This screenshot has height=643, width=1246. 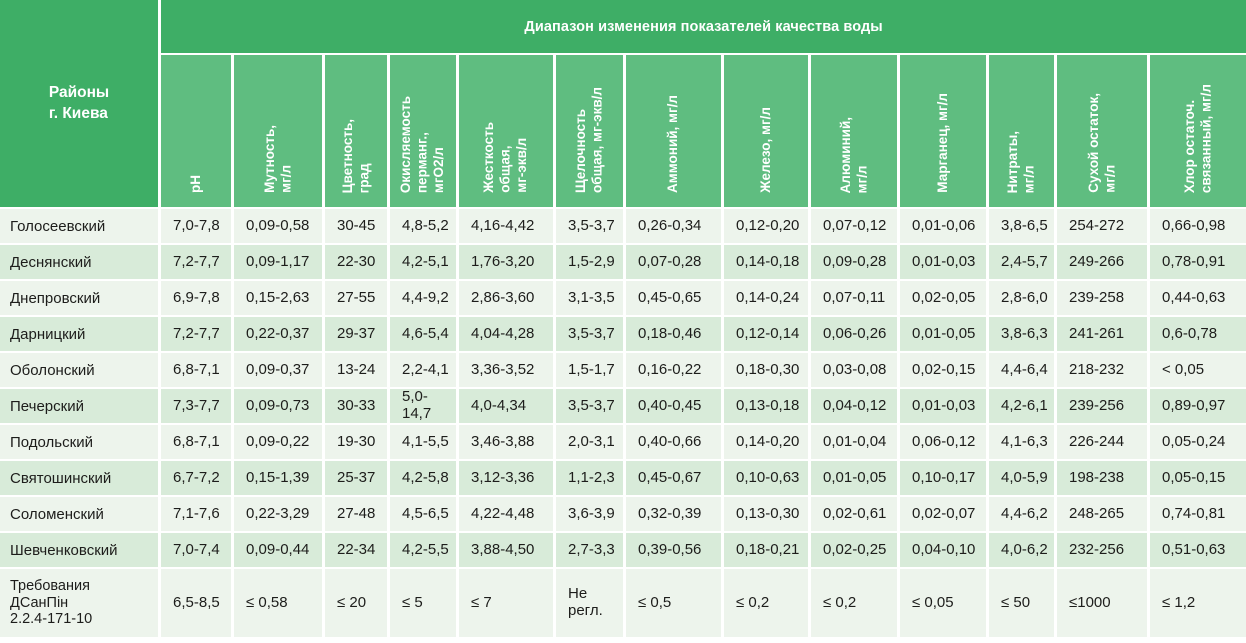 I want to click on value-cell: 239-256, so click(x=1102, y=406).